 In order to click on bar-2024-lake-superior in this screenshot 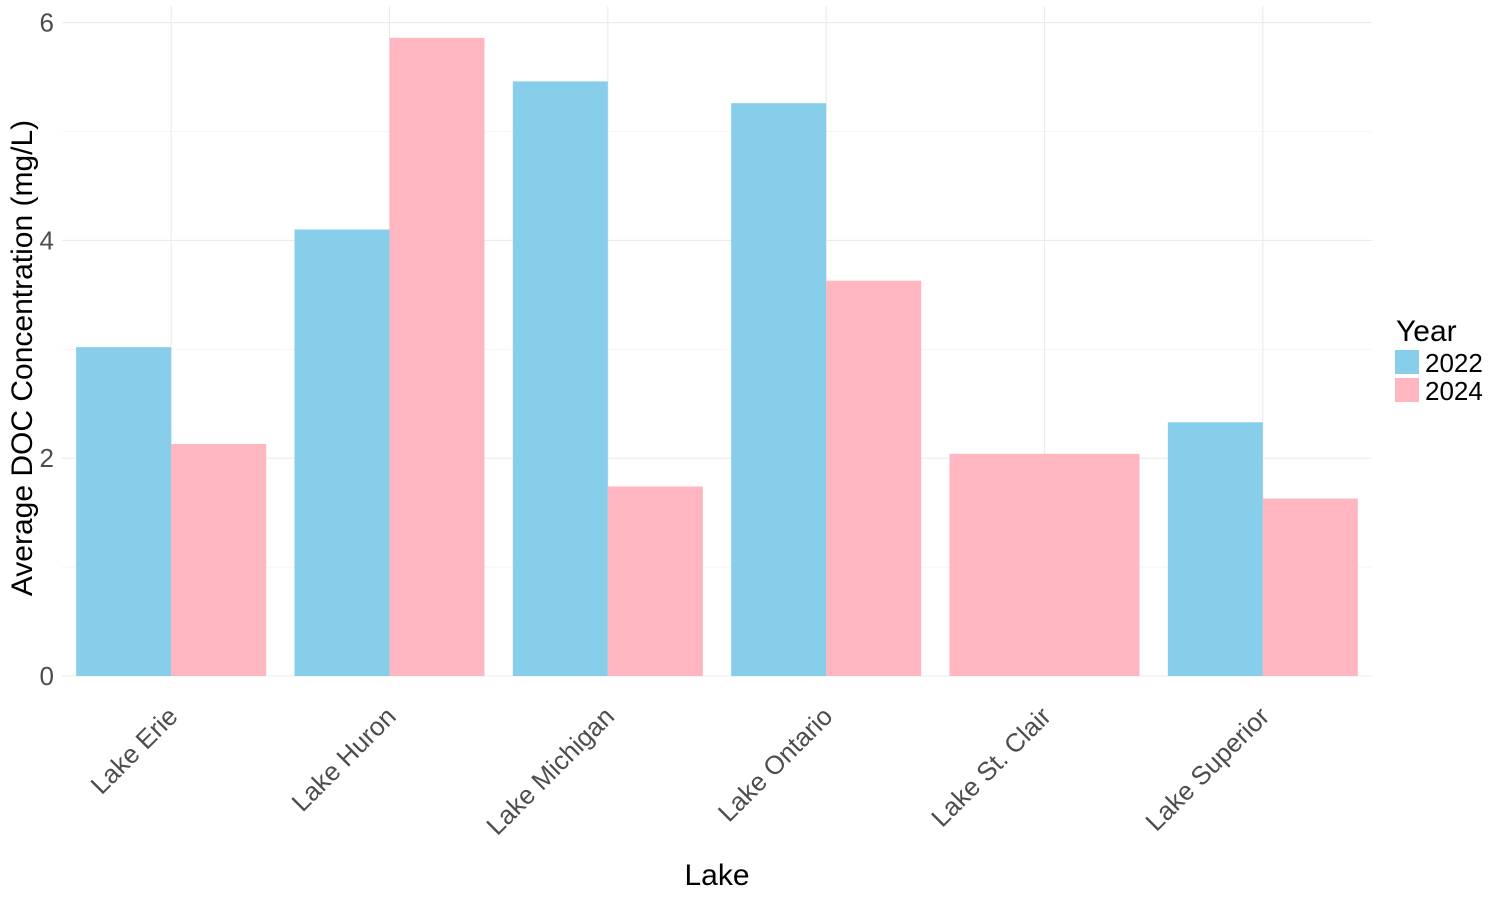, I will do `click(1310, 587)`.